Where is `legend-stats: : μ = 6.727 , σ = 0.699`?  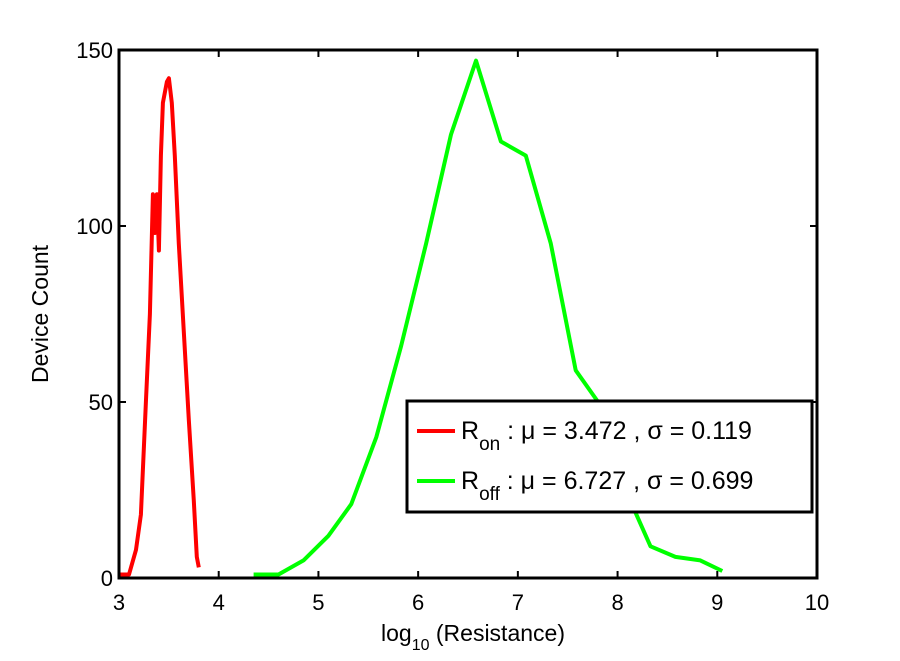
legend-stats: : μ = 6.727 , σ = 0.699 is located at coordinates (627, 481).